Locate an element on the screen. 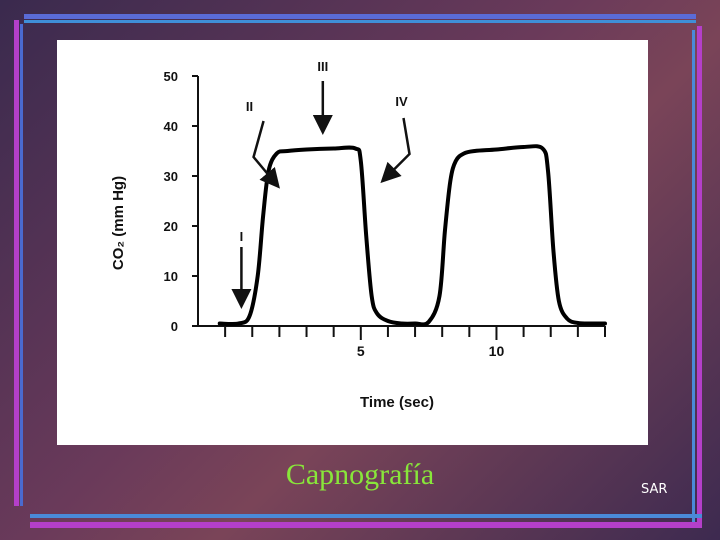 The image size is (720, 540). annotation-arrow-II is located at coordinates (266, 154).